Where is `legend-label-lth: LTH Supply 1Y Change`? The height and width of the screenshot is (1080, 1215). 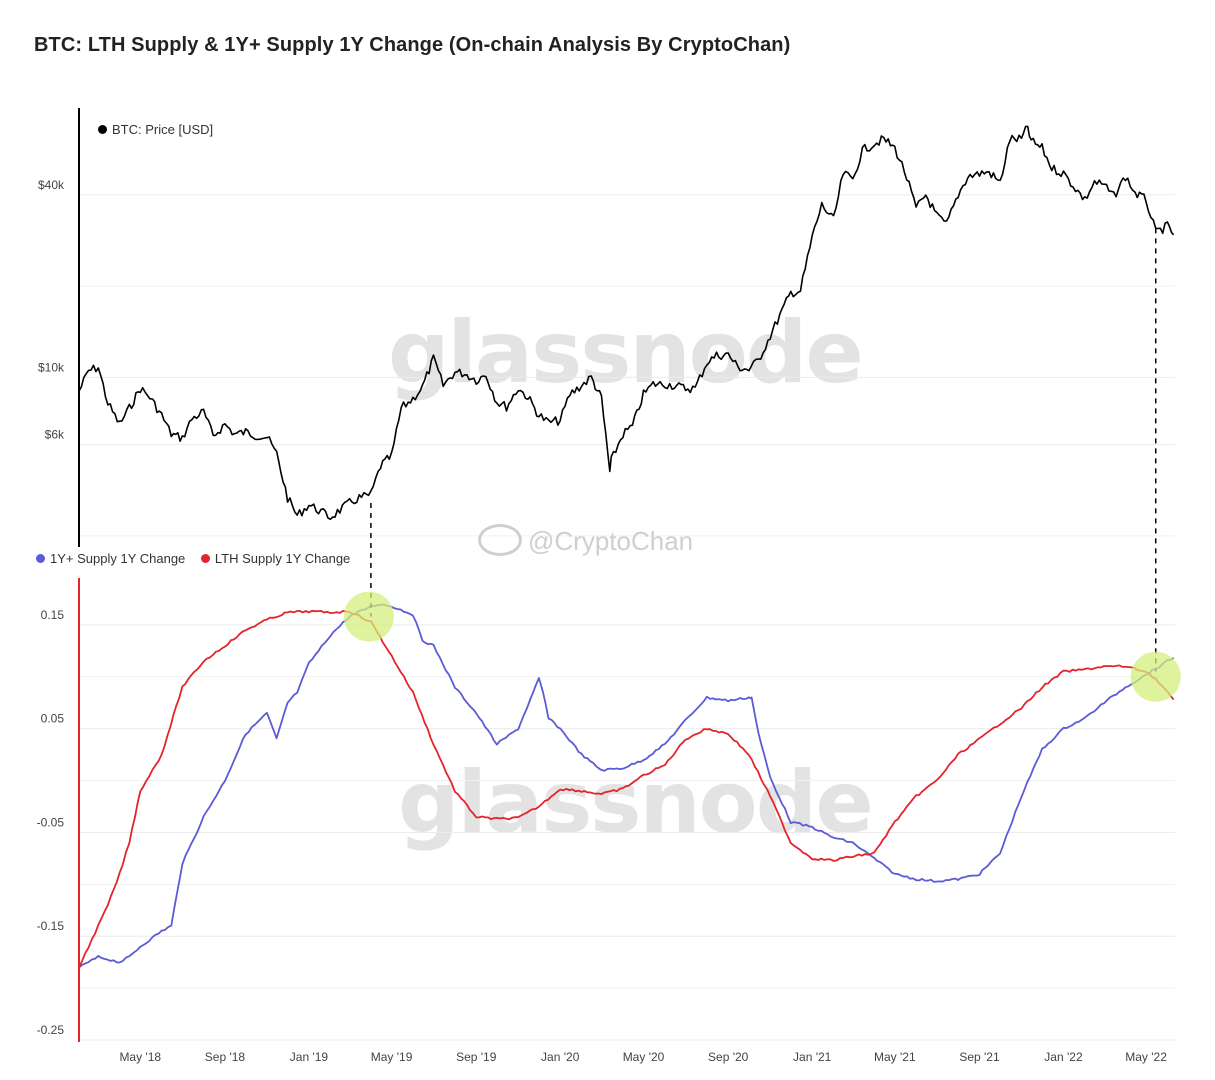
legend-label-lth: LTH Supply 1Y Change is located at coordinates (282, 558).